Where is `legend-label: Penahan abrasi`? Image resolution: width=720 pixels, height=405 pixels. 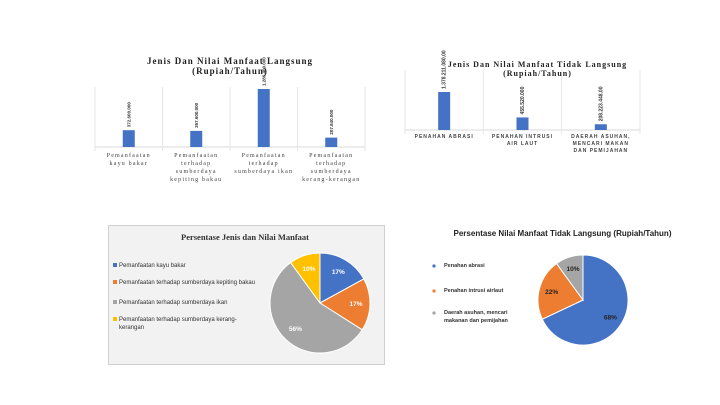 legend-label: Penahan abrasi is located at coordinates (464, 266).